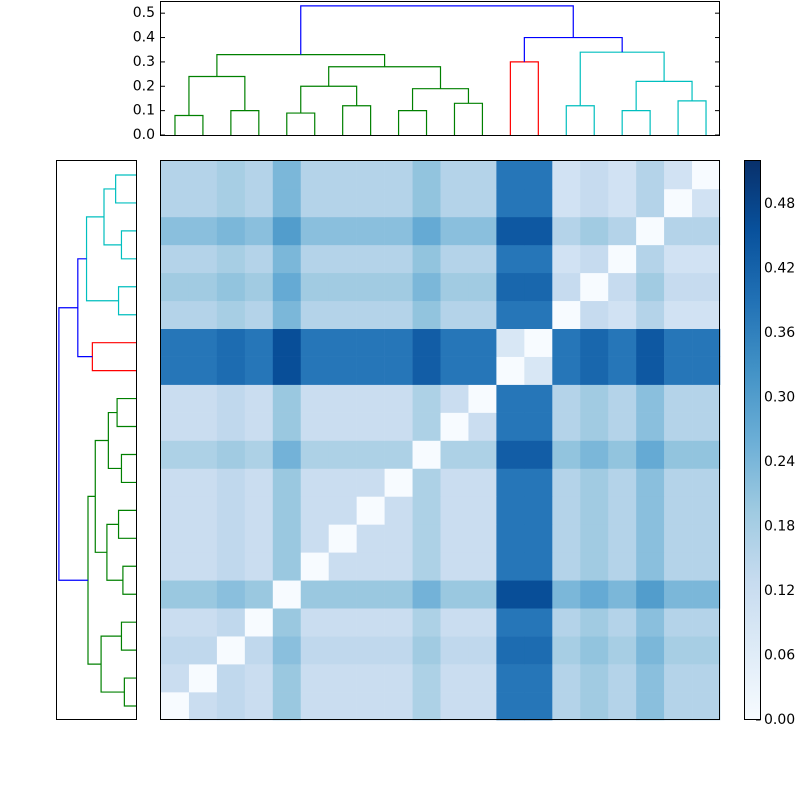 The image size is (800, 800). I want to click on colorbar-tick-label: 0.00, so click(779, 720).